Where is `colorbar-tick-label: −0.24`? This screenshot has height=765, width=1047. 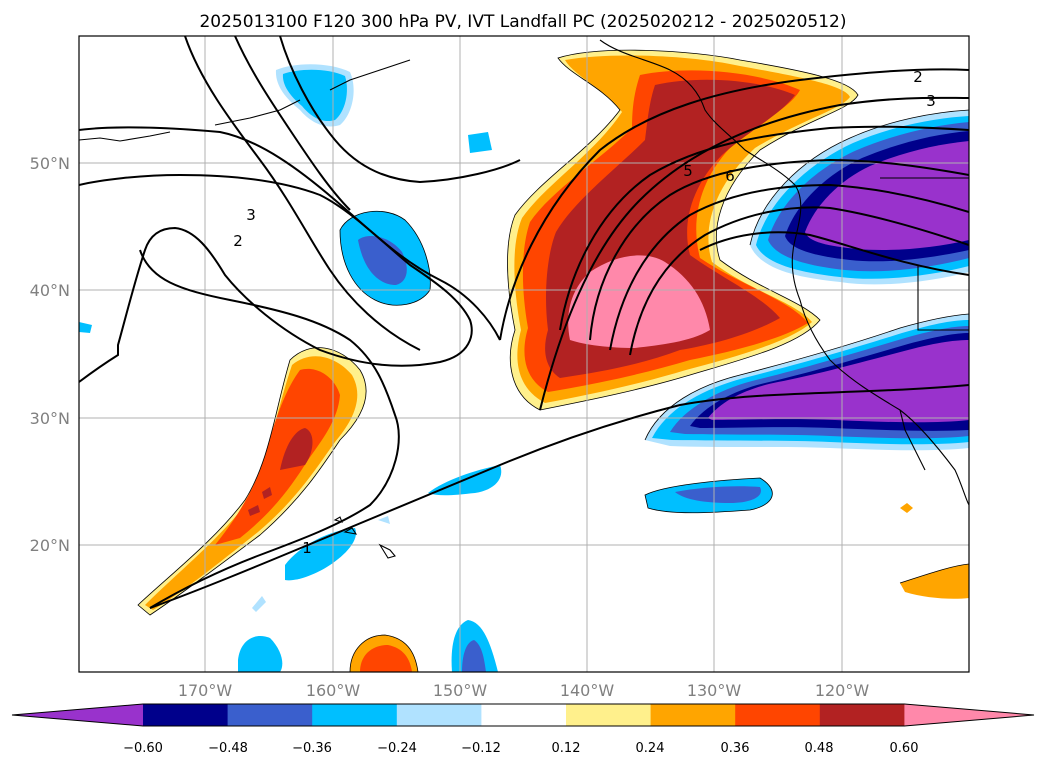
colorbar-tick-label: −0.24 is located at coordinates (397, 748).